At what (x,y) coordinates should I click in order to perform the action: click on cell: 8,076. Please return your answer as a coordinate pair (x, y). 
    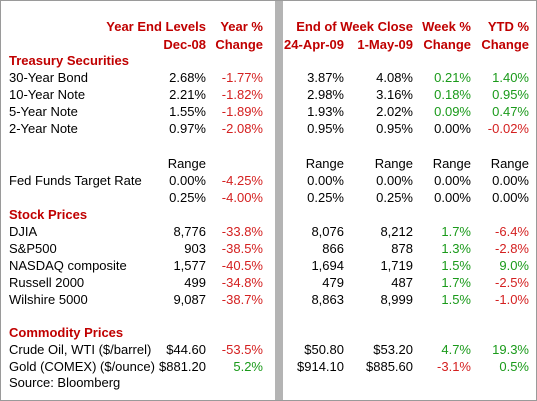
    Looking at the image, I should click on (327, 231).